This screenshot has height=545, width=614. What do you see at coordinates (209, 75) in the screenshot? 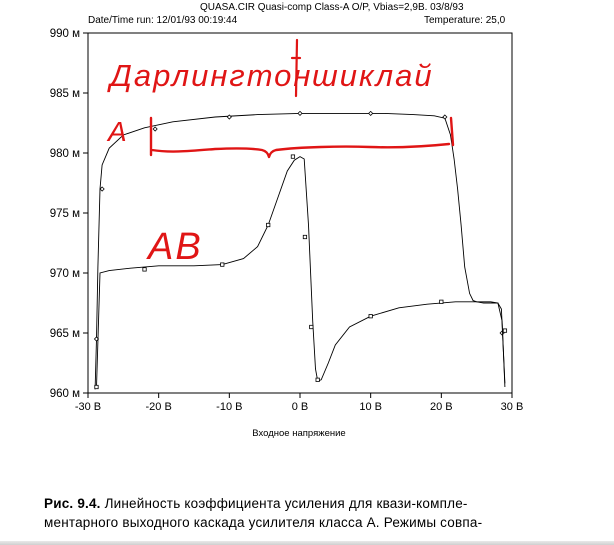
I see `annotation-darlington: Дарлингтон` at bounding box center [209, 75].